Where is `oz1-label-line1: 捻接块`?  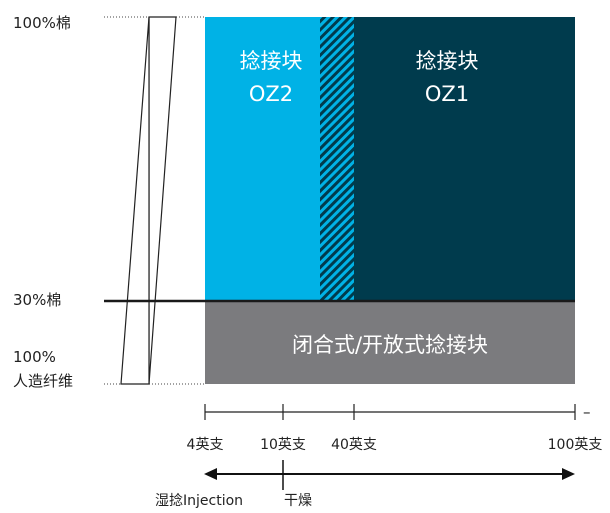 oz1-label-line1: 捻接块 is located at coordinates (447, 61).